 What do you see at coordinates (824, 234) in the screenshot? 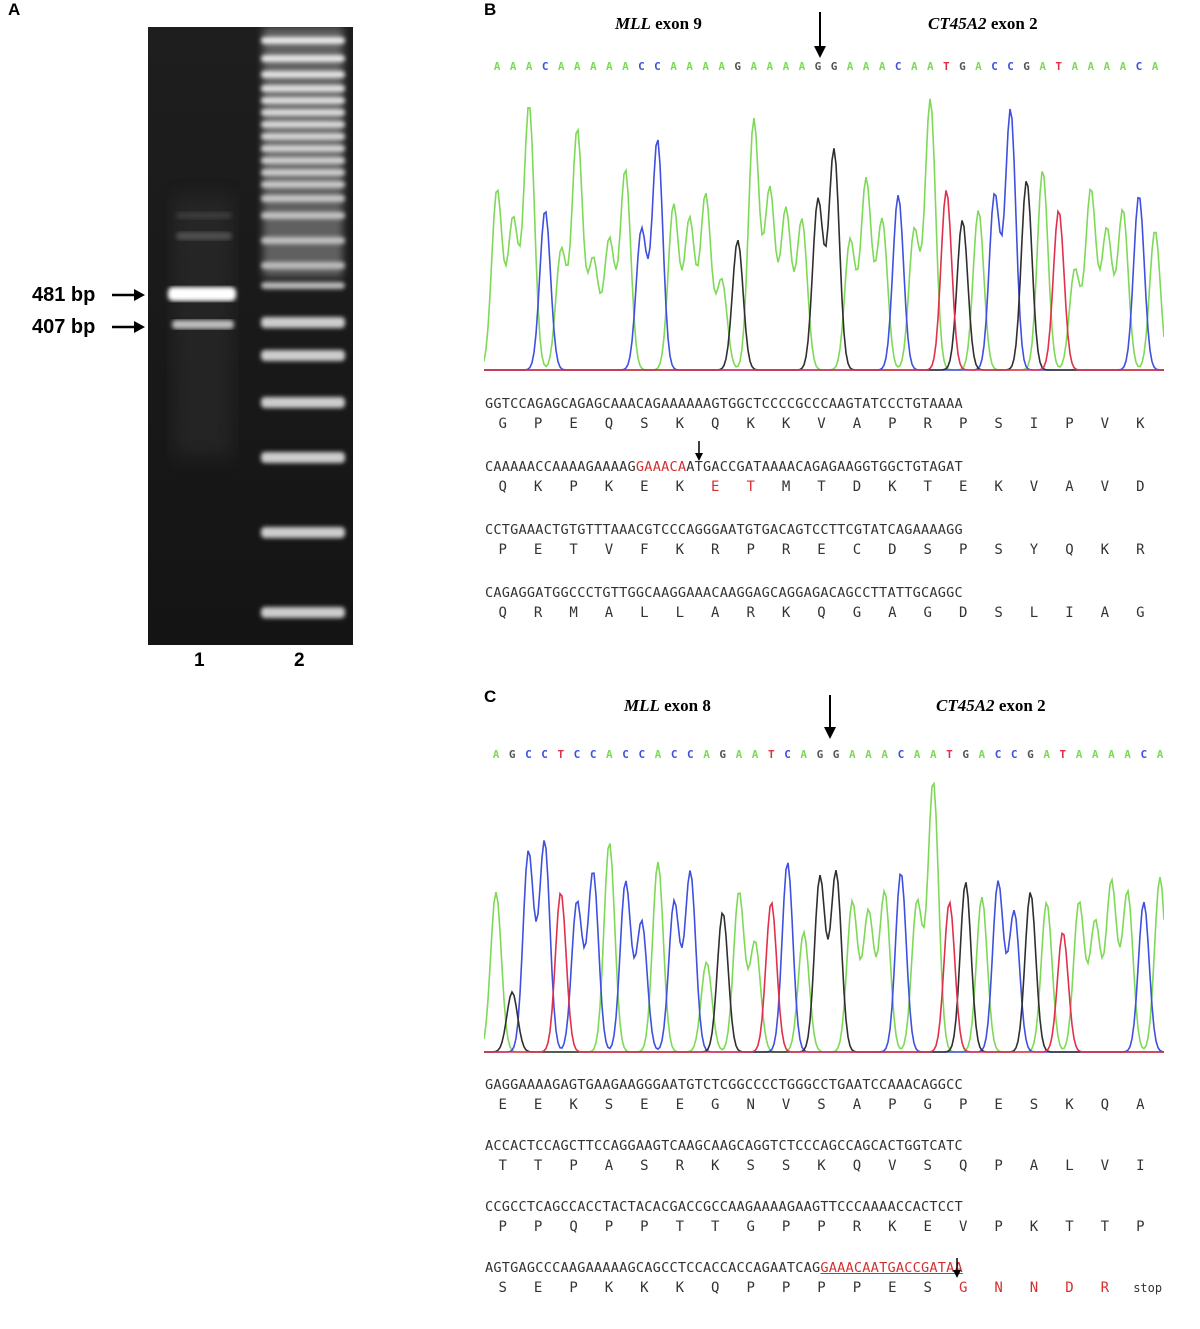
I see `panel-b-chromatogram` at bounding box center [824, 234].